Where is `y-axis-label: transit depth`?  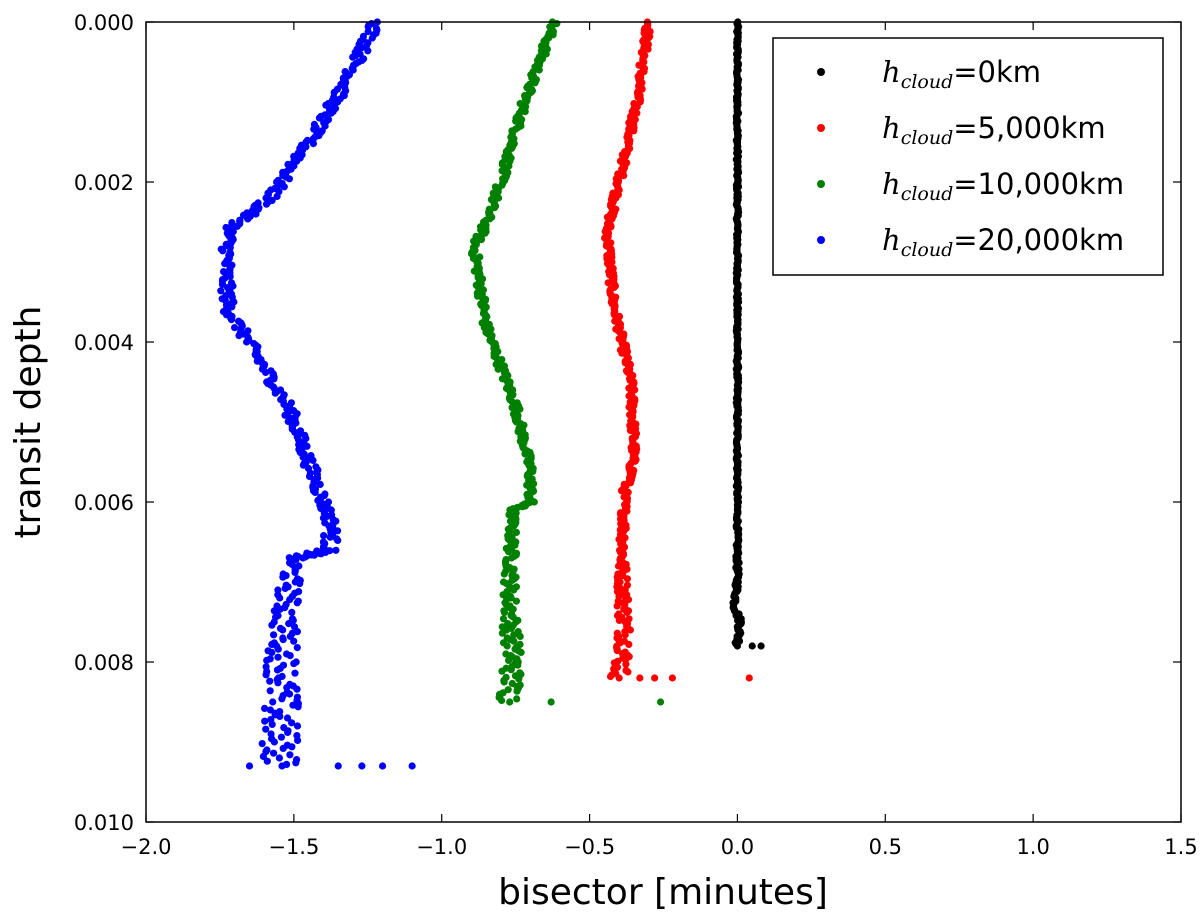
y-axis-label: transit depth is located at coordinates (28, 422).